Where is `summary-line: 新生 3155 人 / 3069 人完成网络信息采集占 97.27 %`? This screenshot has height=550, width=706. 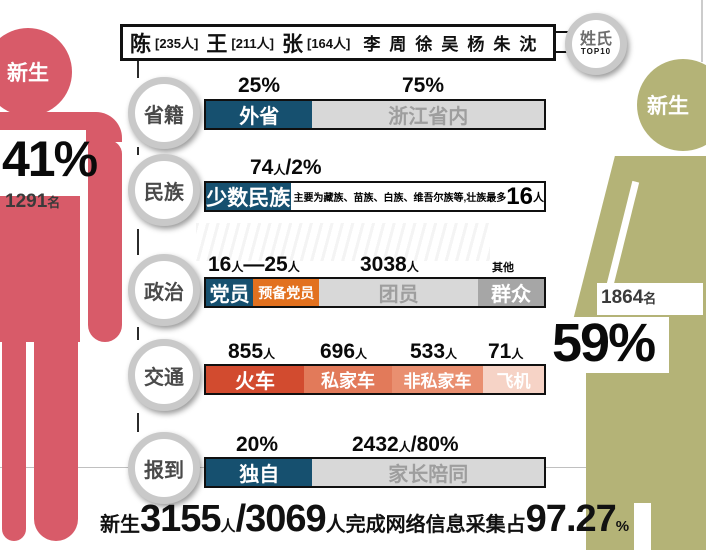
summary-line: 新生 3155 人 / 3069 人完成网络信息采集占 97.27 % is located at coordinates (364, 519).